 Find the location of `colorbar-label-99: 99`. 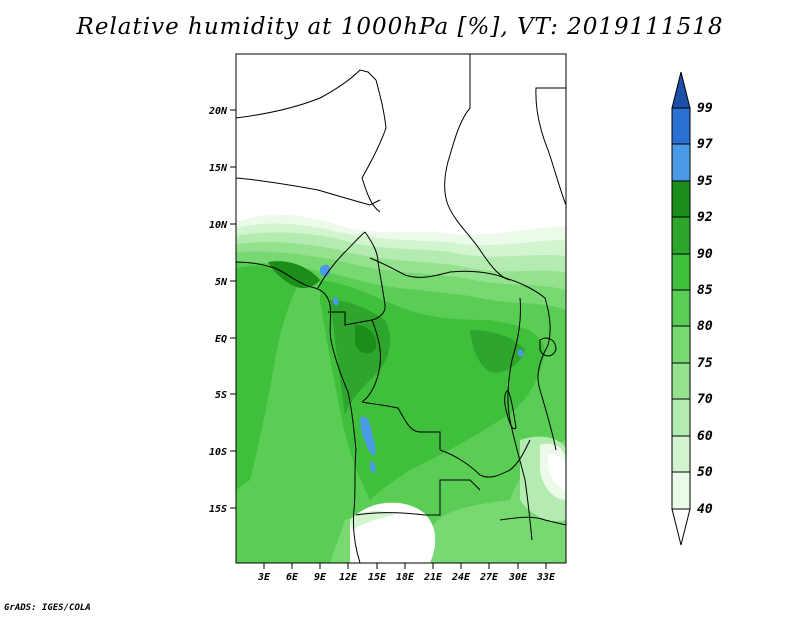

colorbar-label-99: 99 is located at coordinates (705, 108).